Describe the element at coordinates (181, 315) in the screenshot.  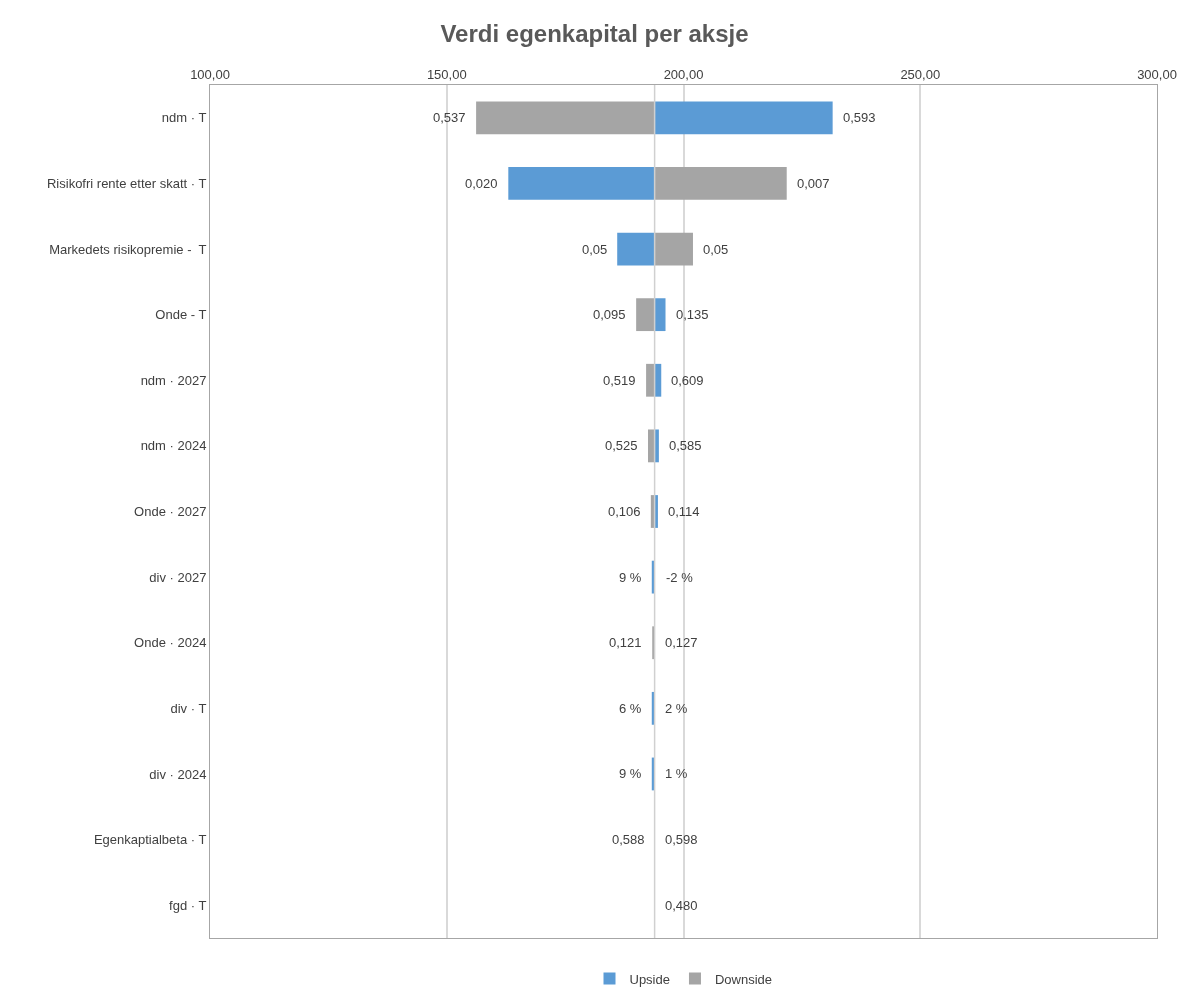
I see `y-tick-label: Onde - T` at that location.